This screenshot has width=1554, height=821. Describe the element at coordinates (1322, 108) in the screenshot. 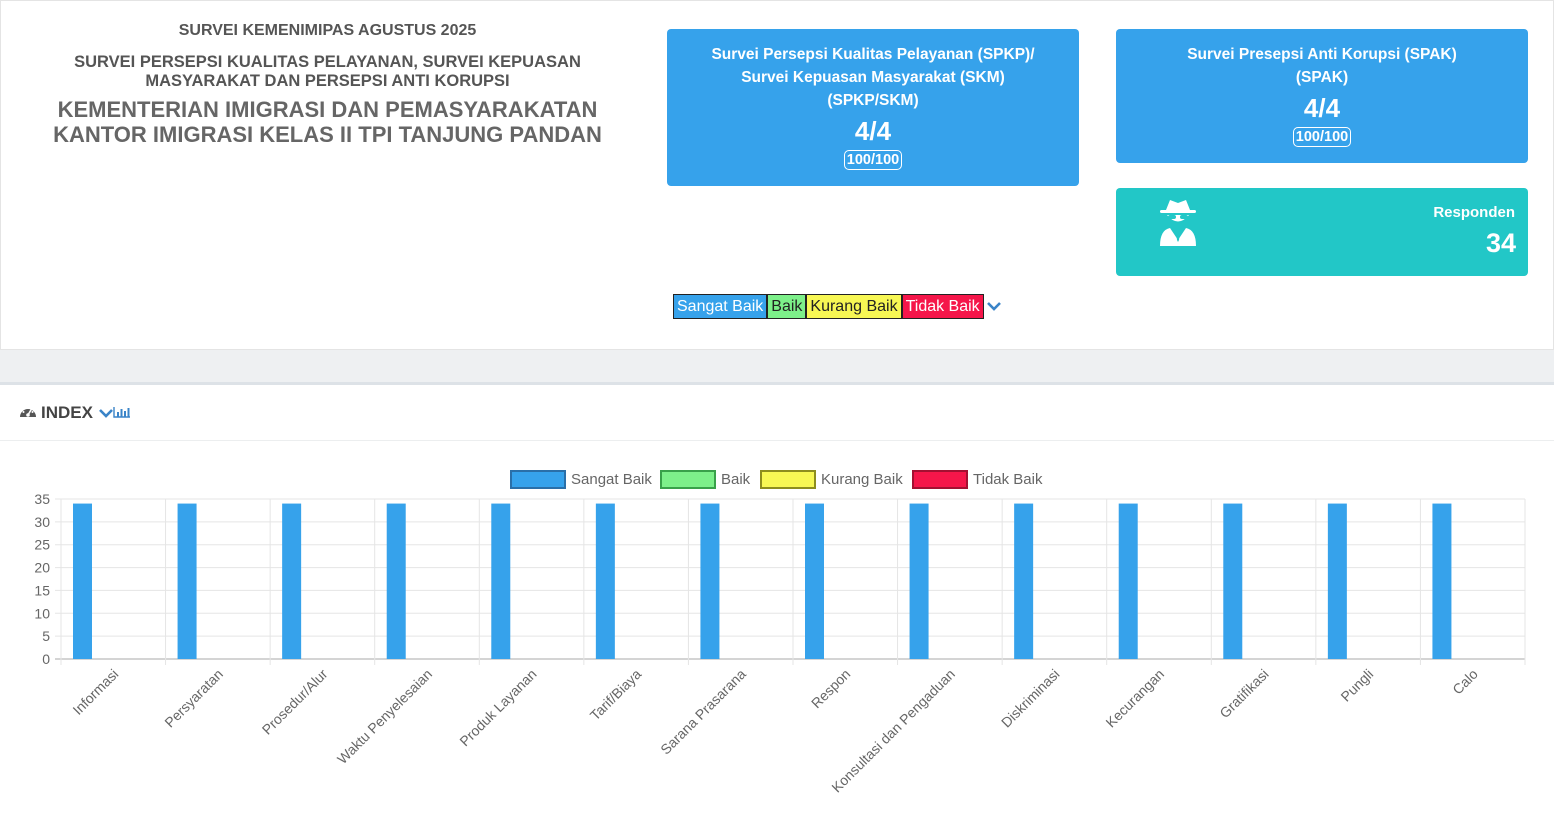

I see `spak-score: 4/4` at that location.